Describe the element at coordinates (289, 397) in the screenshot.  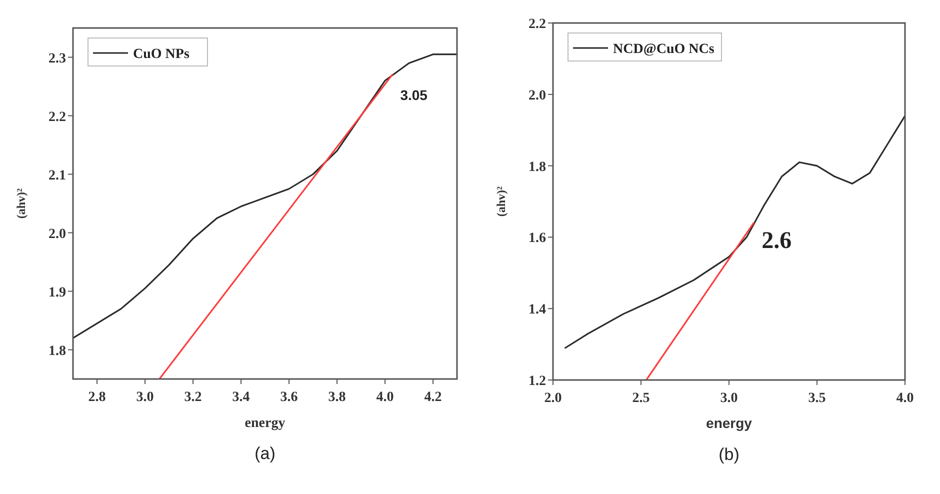
I see `x-tick-label: 3.6` at that location.